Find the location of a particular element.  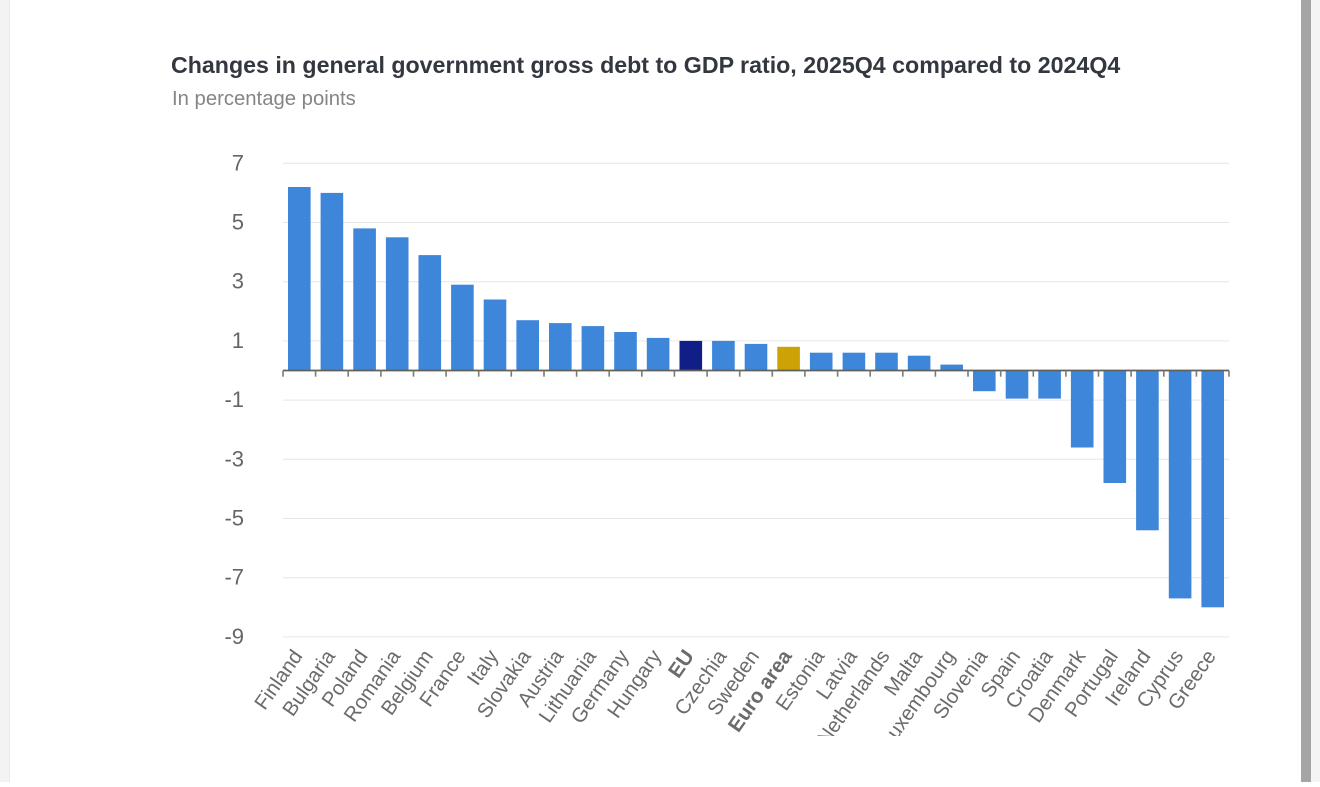

svg-text: 1 is located at coordinates (238, 340).